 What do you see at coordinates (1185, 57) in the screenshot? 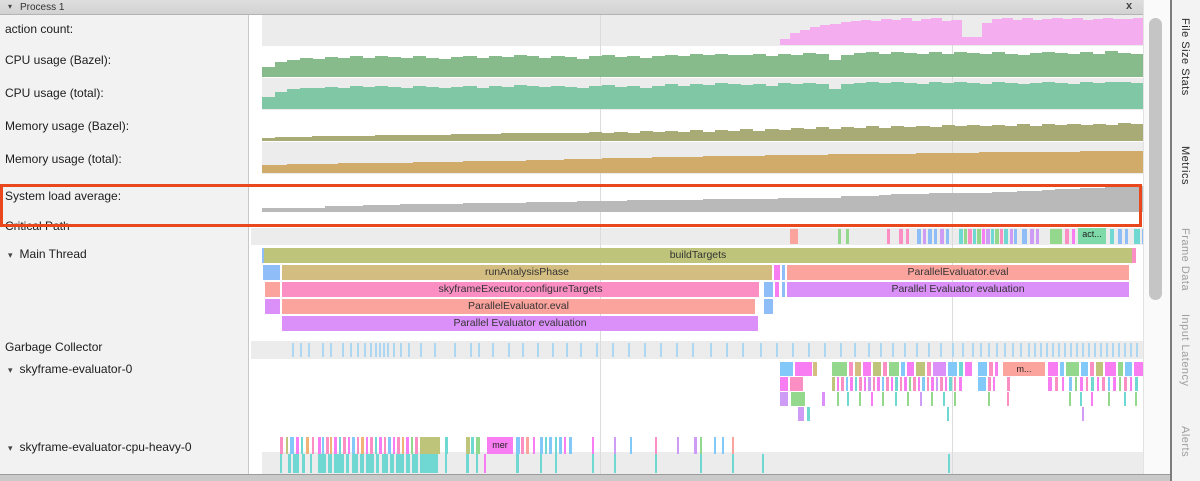
I see `tab-file-size-stats: File Size Stats` at bounding box center [1185, 57].